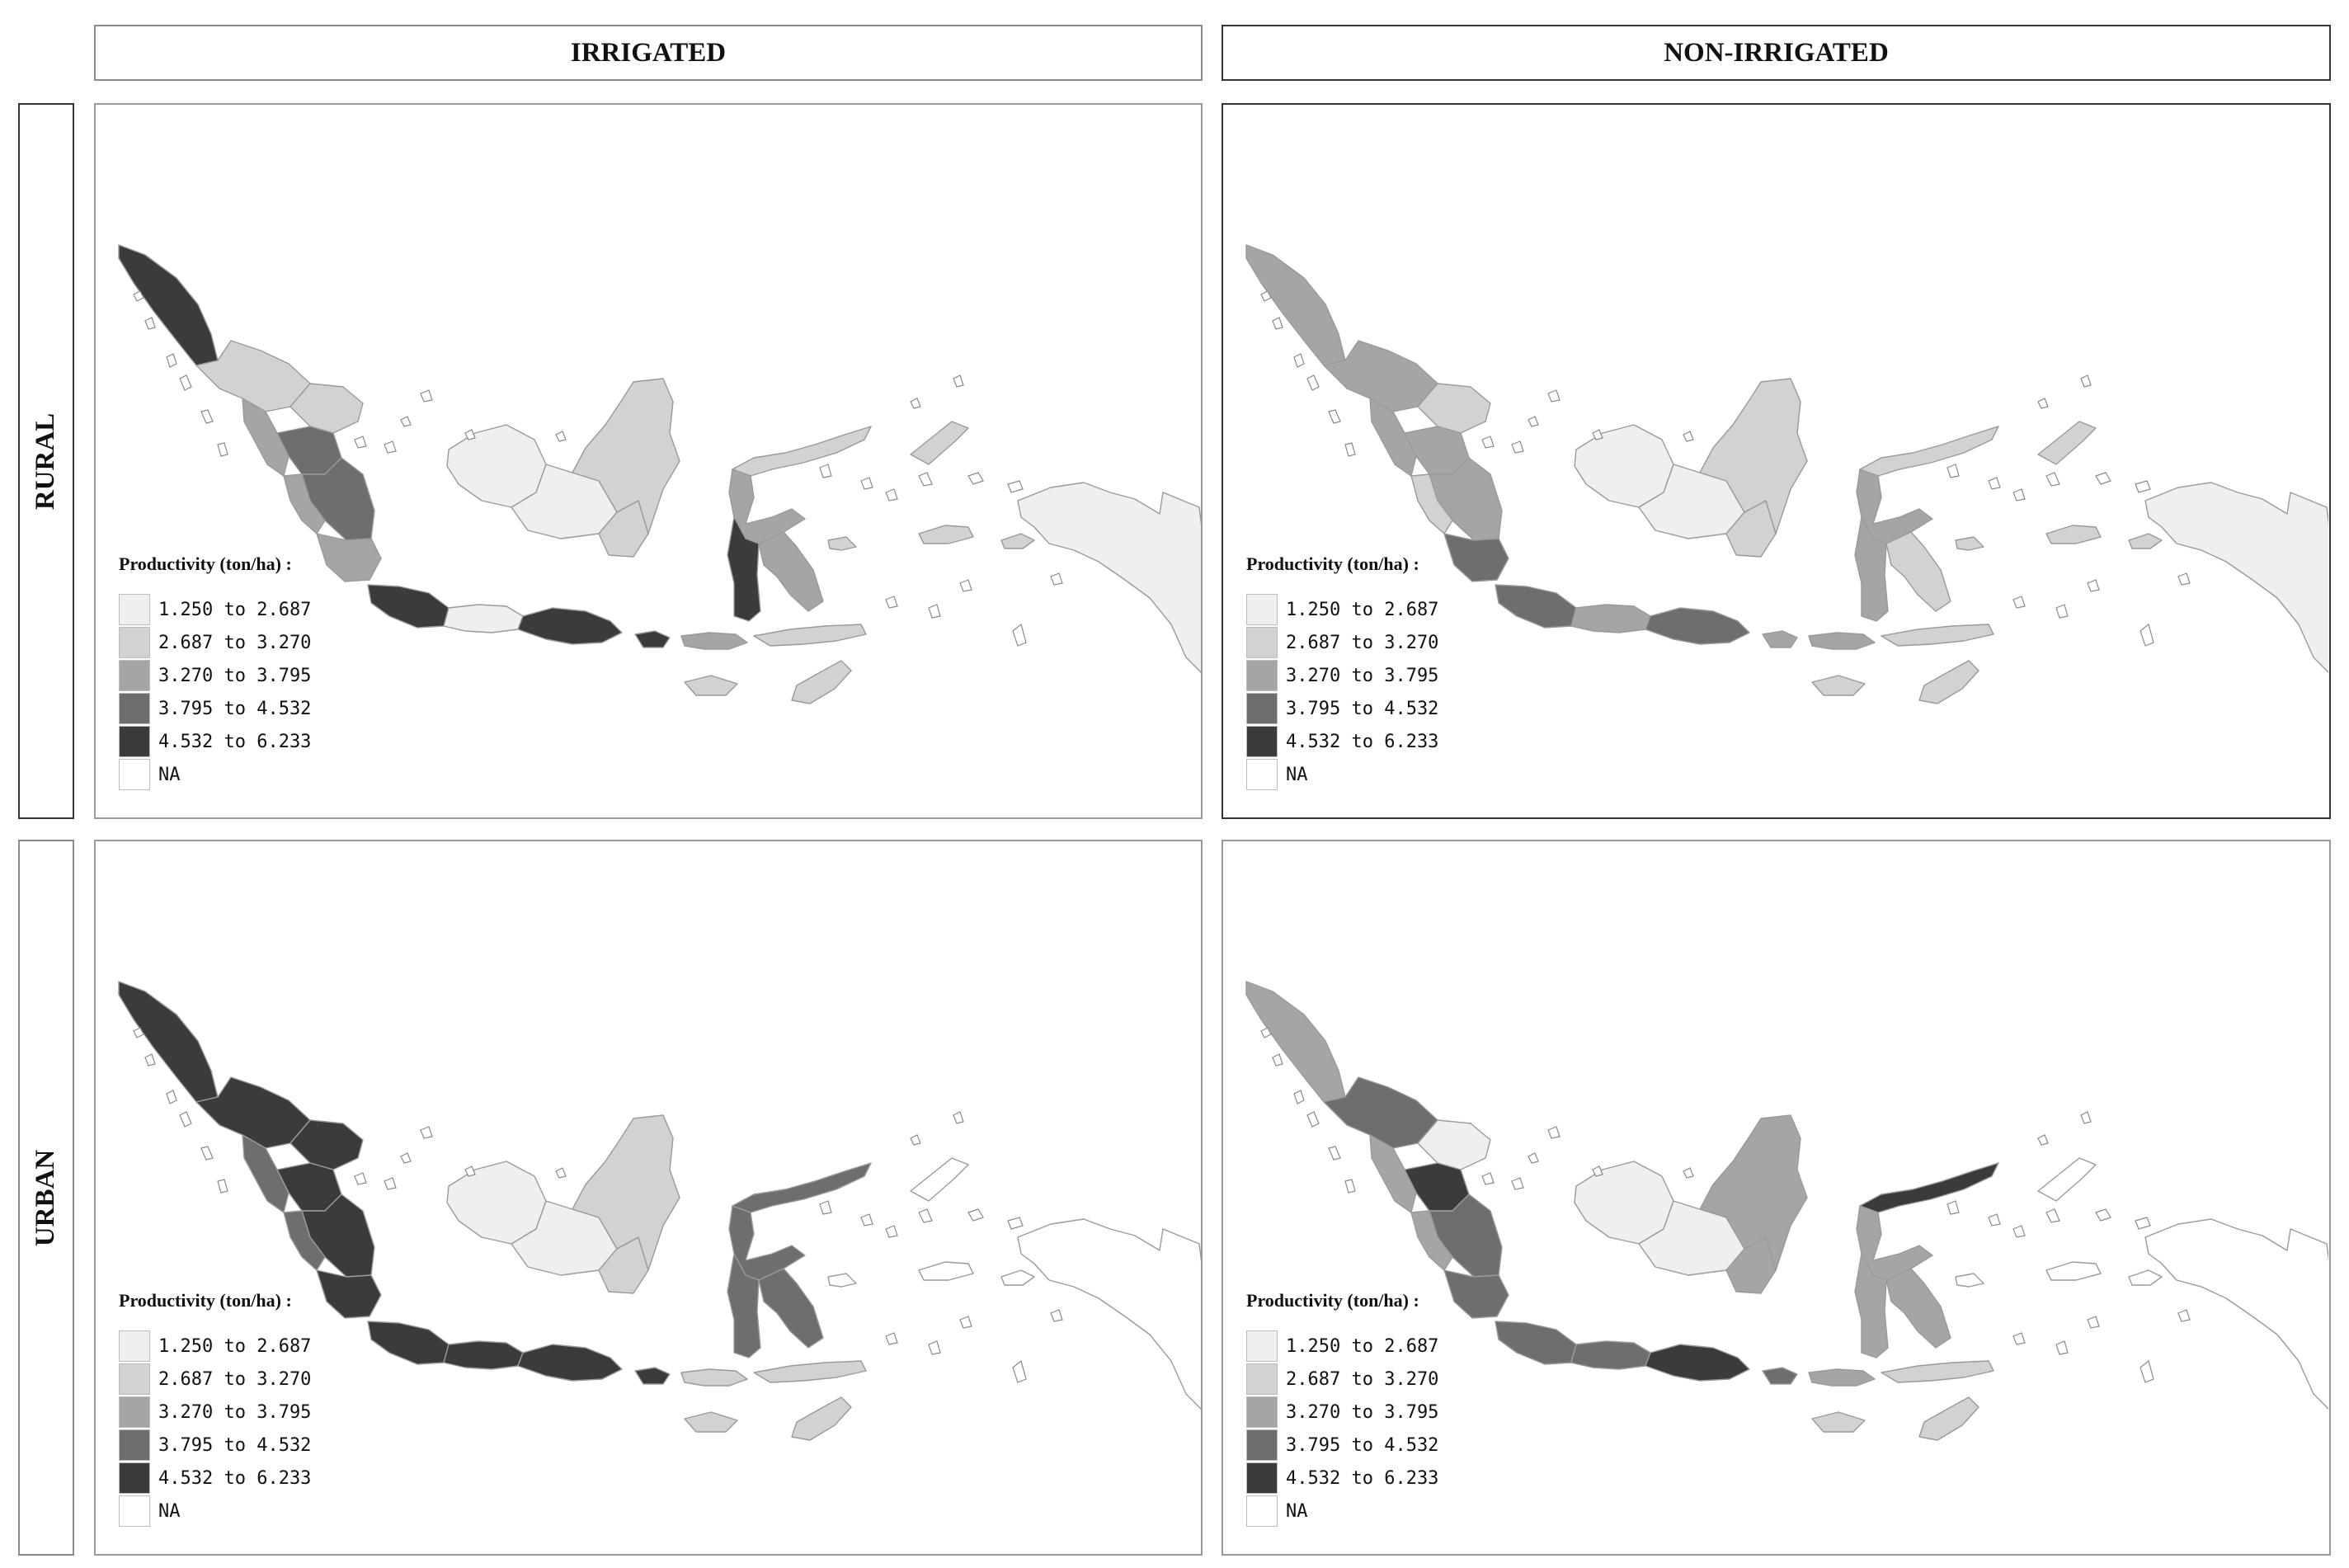  I want to click on legend-label: NA, so click(1297, 774).